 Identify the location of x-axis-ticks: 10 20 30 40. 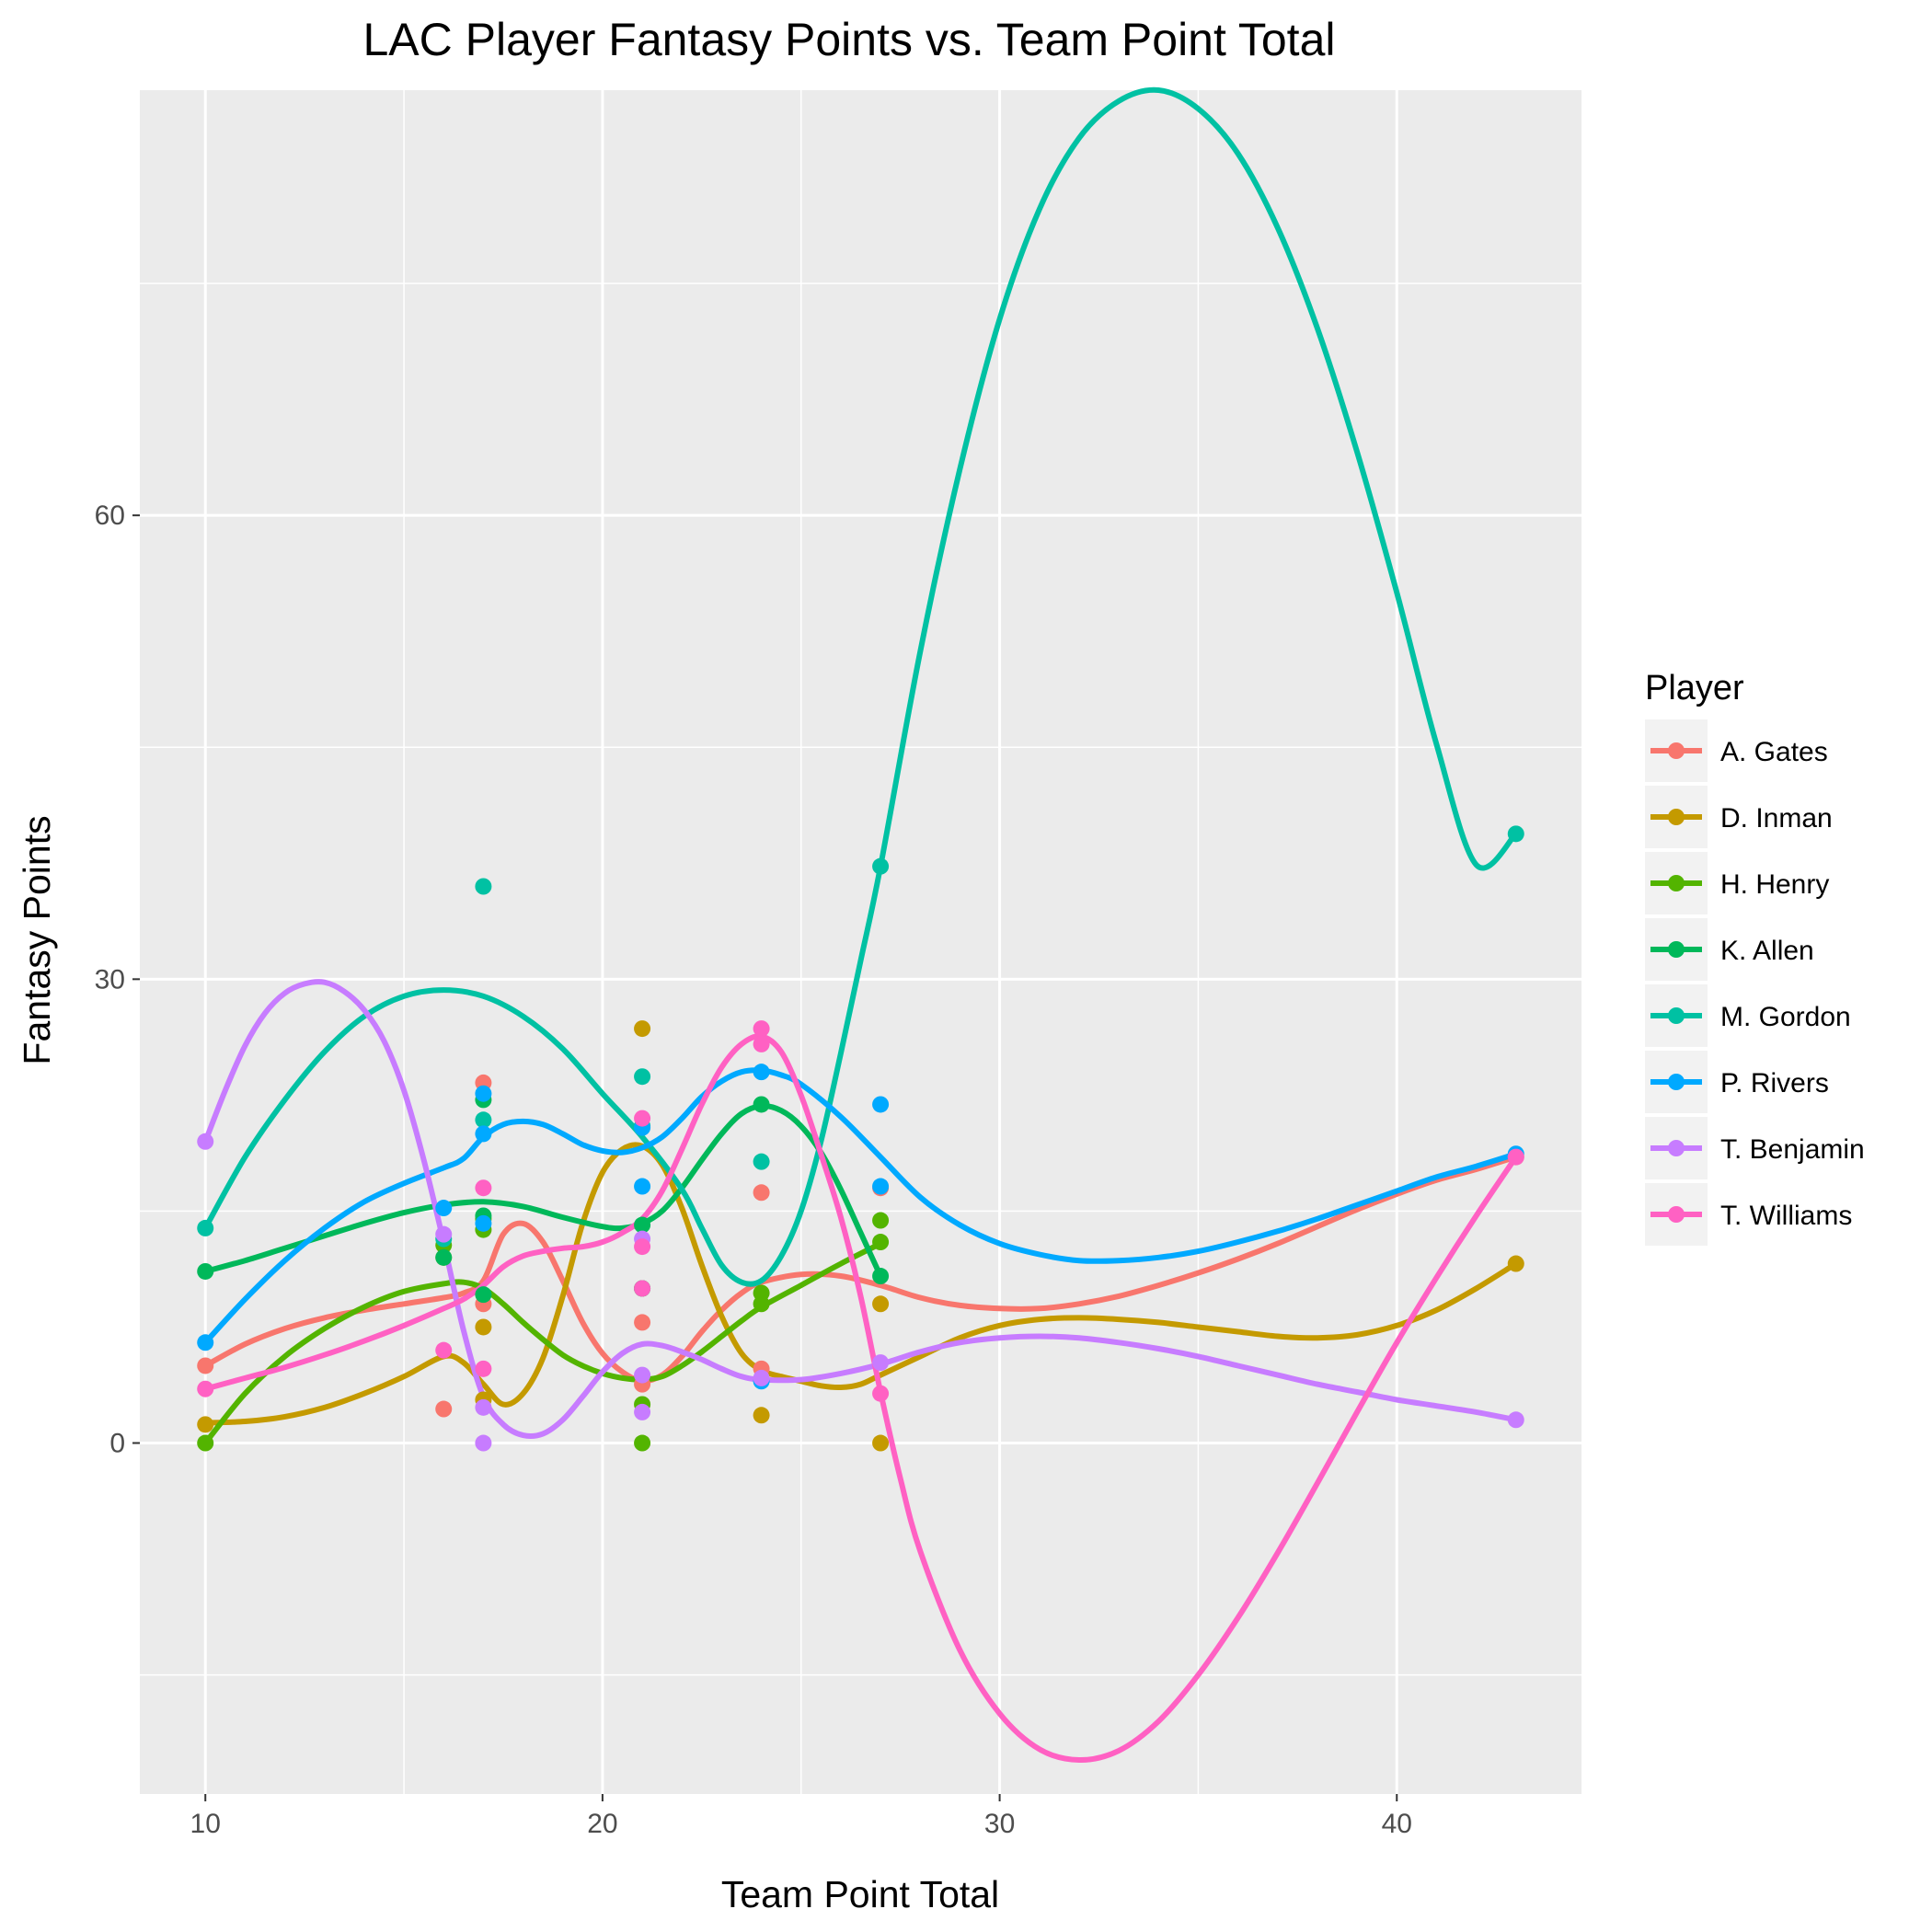
(801, 1816).